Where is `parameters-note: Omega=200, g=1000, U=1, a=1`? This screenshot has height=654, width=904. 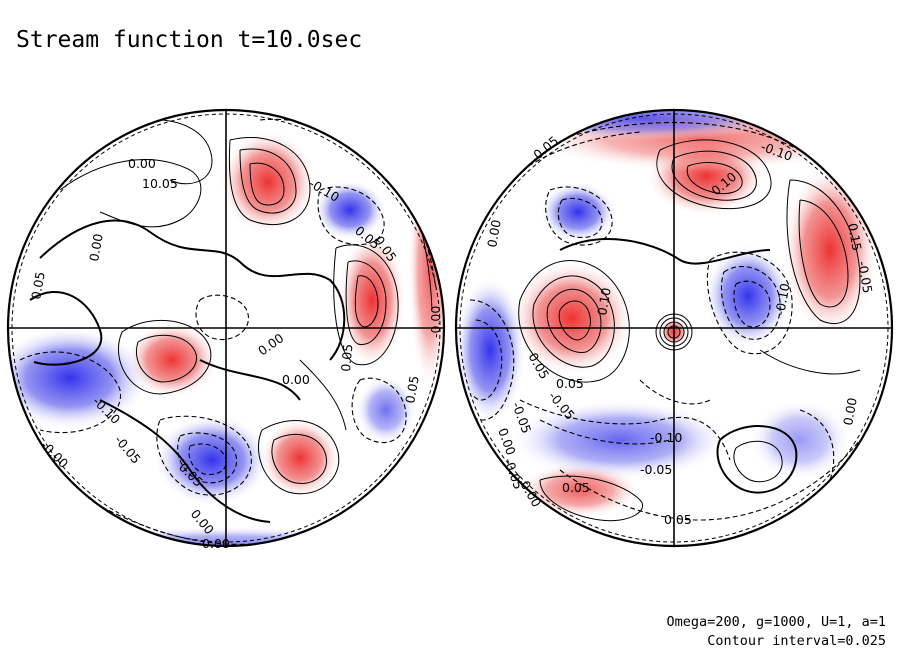 parameters-note: Omega=200, g=1000, U=1, a=1 is located at coordinates (776, 622).